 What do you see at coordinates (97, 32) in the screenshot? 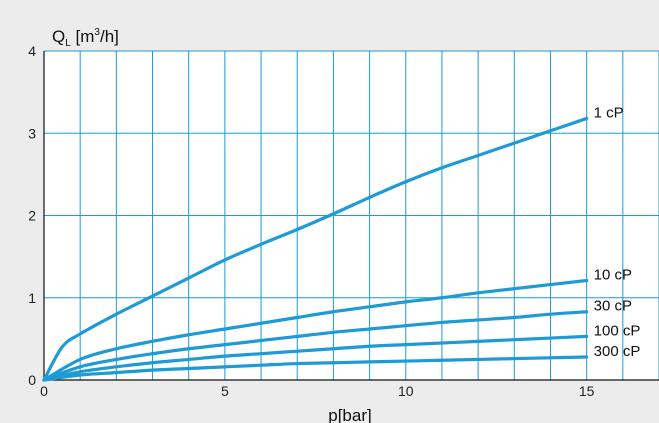
I see `y-axis-title-sup: 3` at bounding box center [97, 32].